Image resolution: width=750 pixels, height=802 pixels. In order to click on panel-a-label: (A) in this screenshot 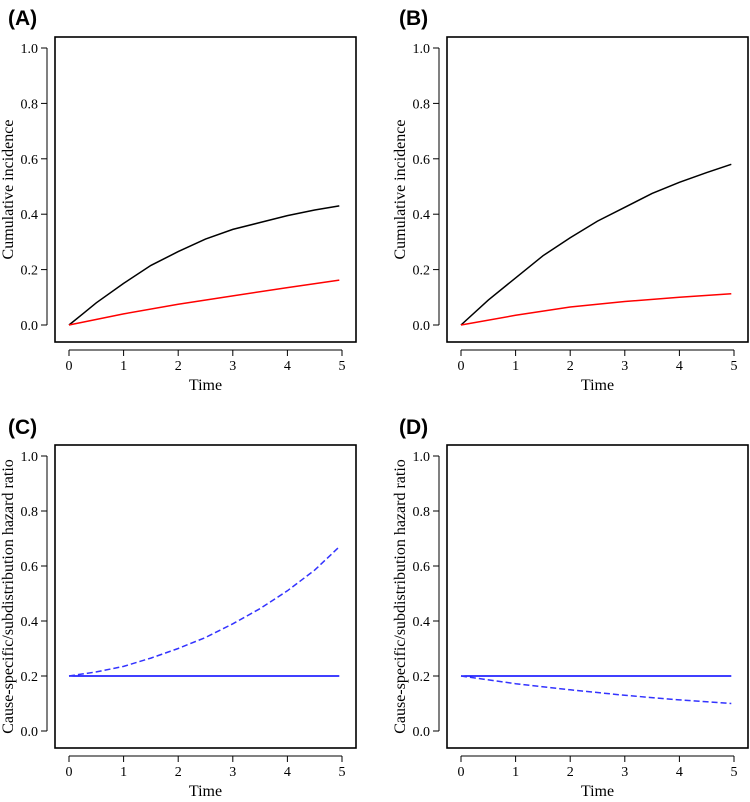, I will do `click(22, 18)`.